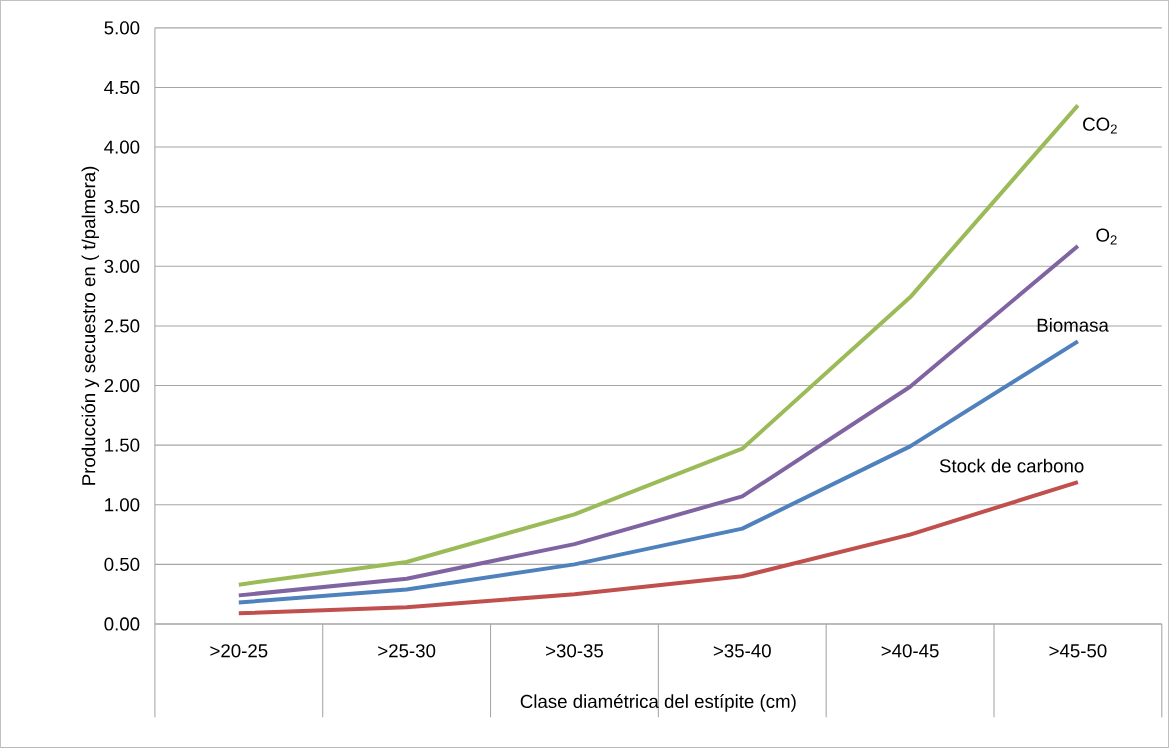 The image size is (1169, 748). What do you see at coordinates (122, 28) in the screenshot?
I see `y-tick-label: 5.00` at bounding box center [122, 28].